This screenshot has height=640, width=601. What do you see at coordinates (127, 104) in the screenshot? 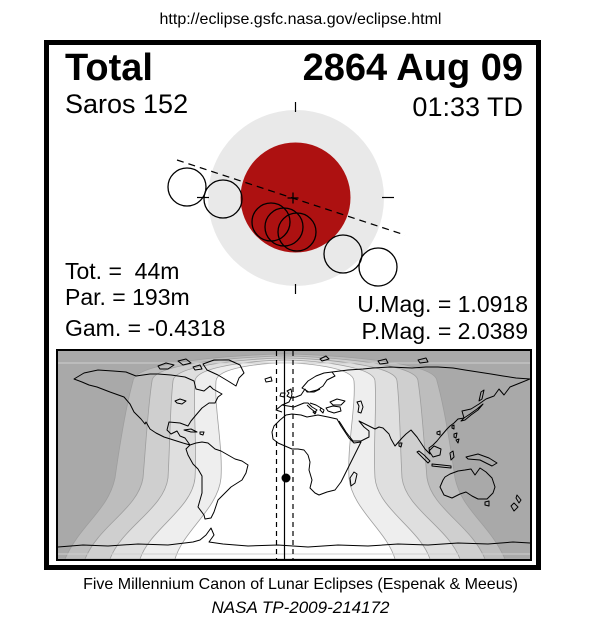
I see `saros-number: Saros 152` at bounding box center [127, 104].